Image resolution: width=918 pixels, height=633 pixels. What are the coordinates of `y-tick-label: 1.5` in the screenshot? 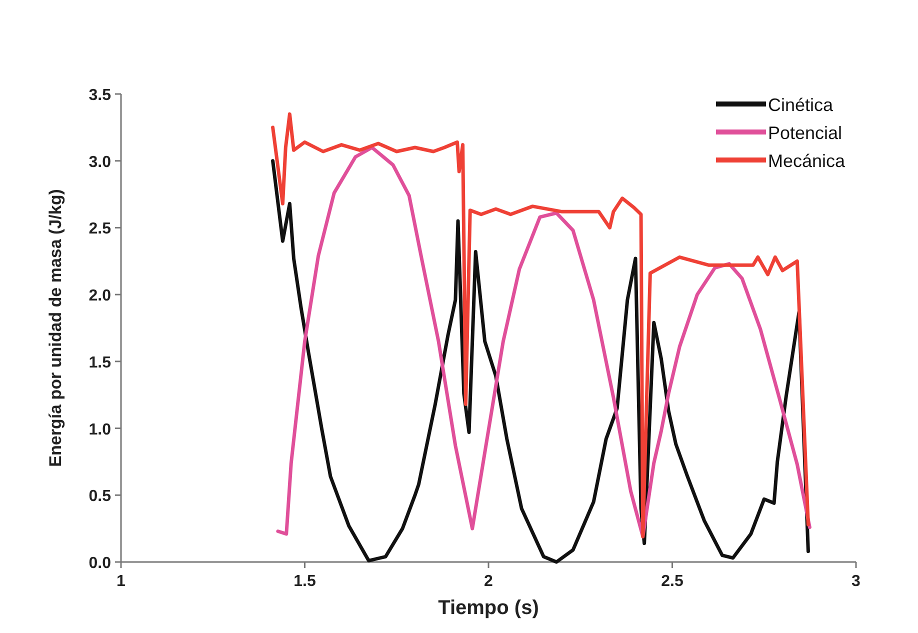 It's located at (100, 363).